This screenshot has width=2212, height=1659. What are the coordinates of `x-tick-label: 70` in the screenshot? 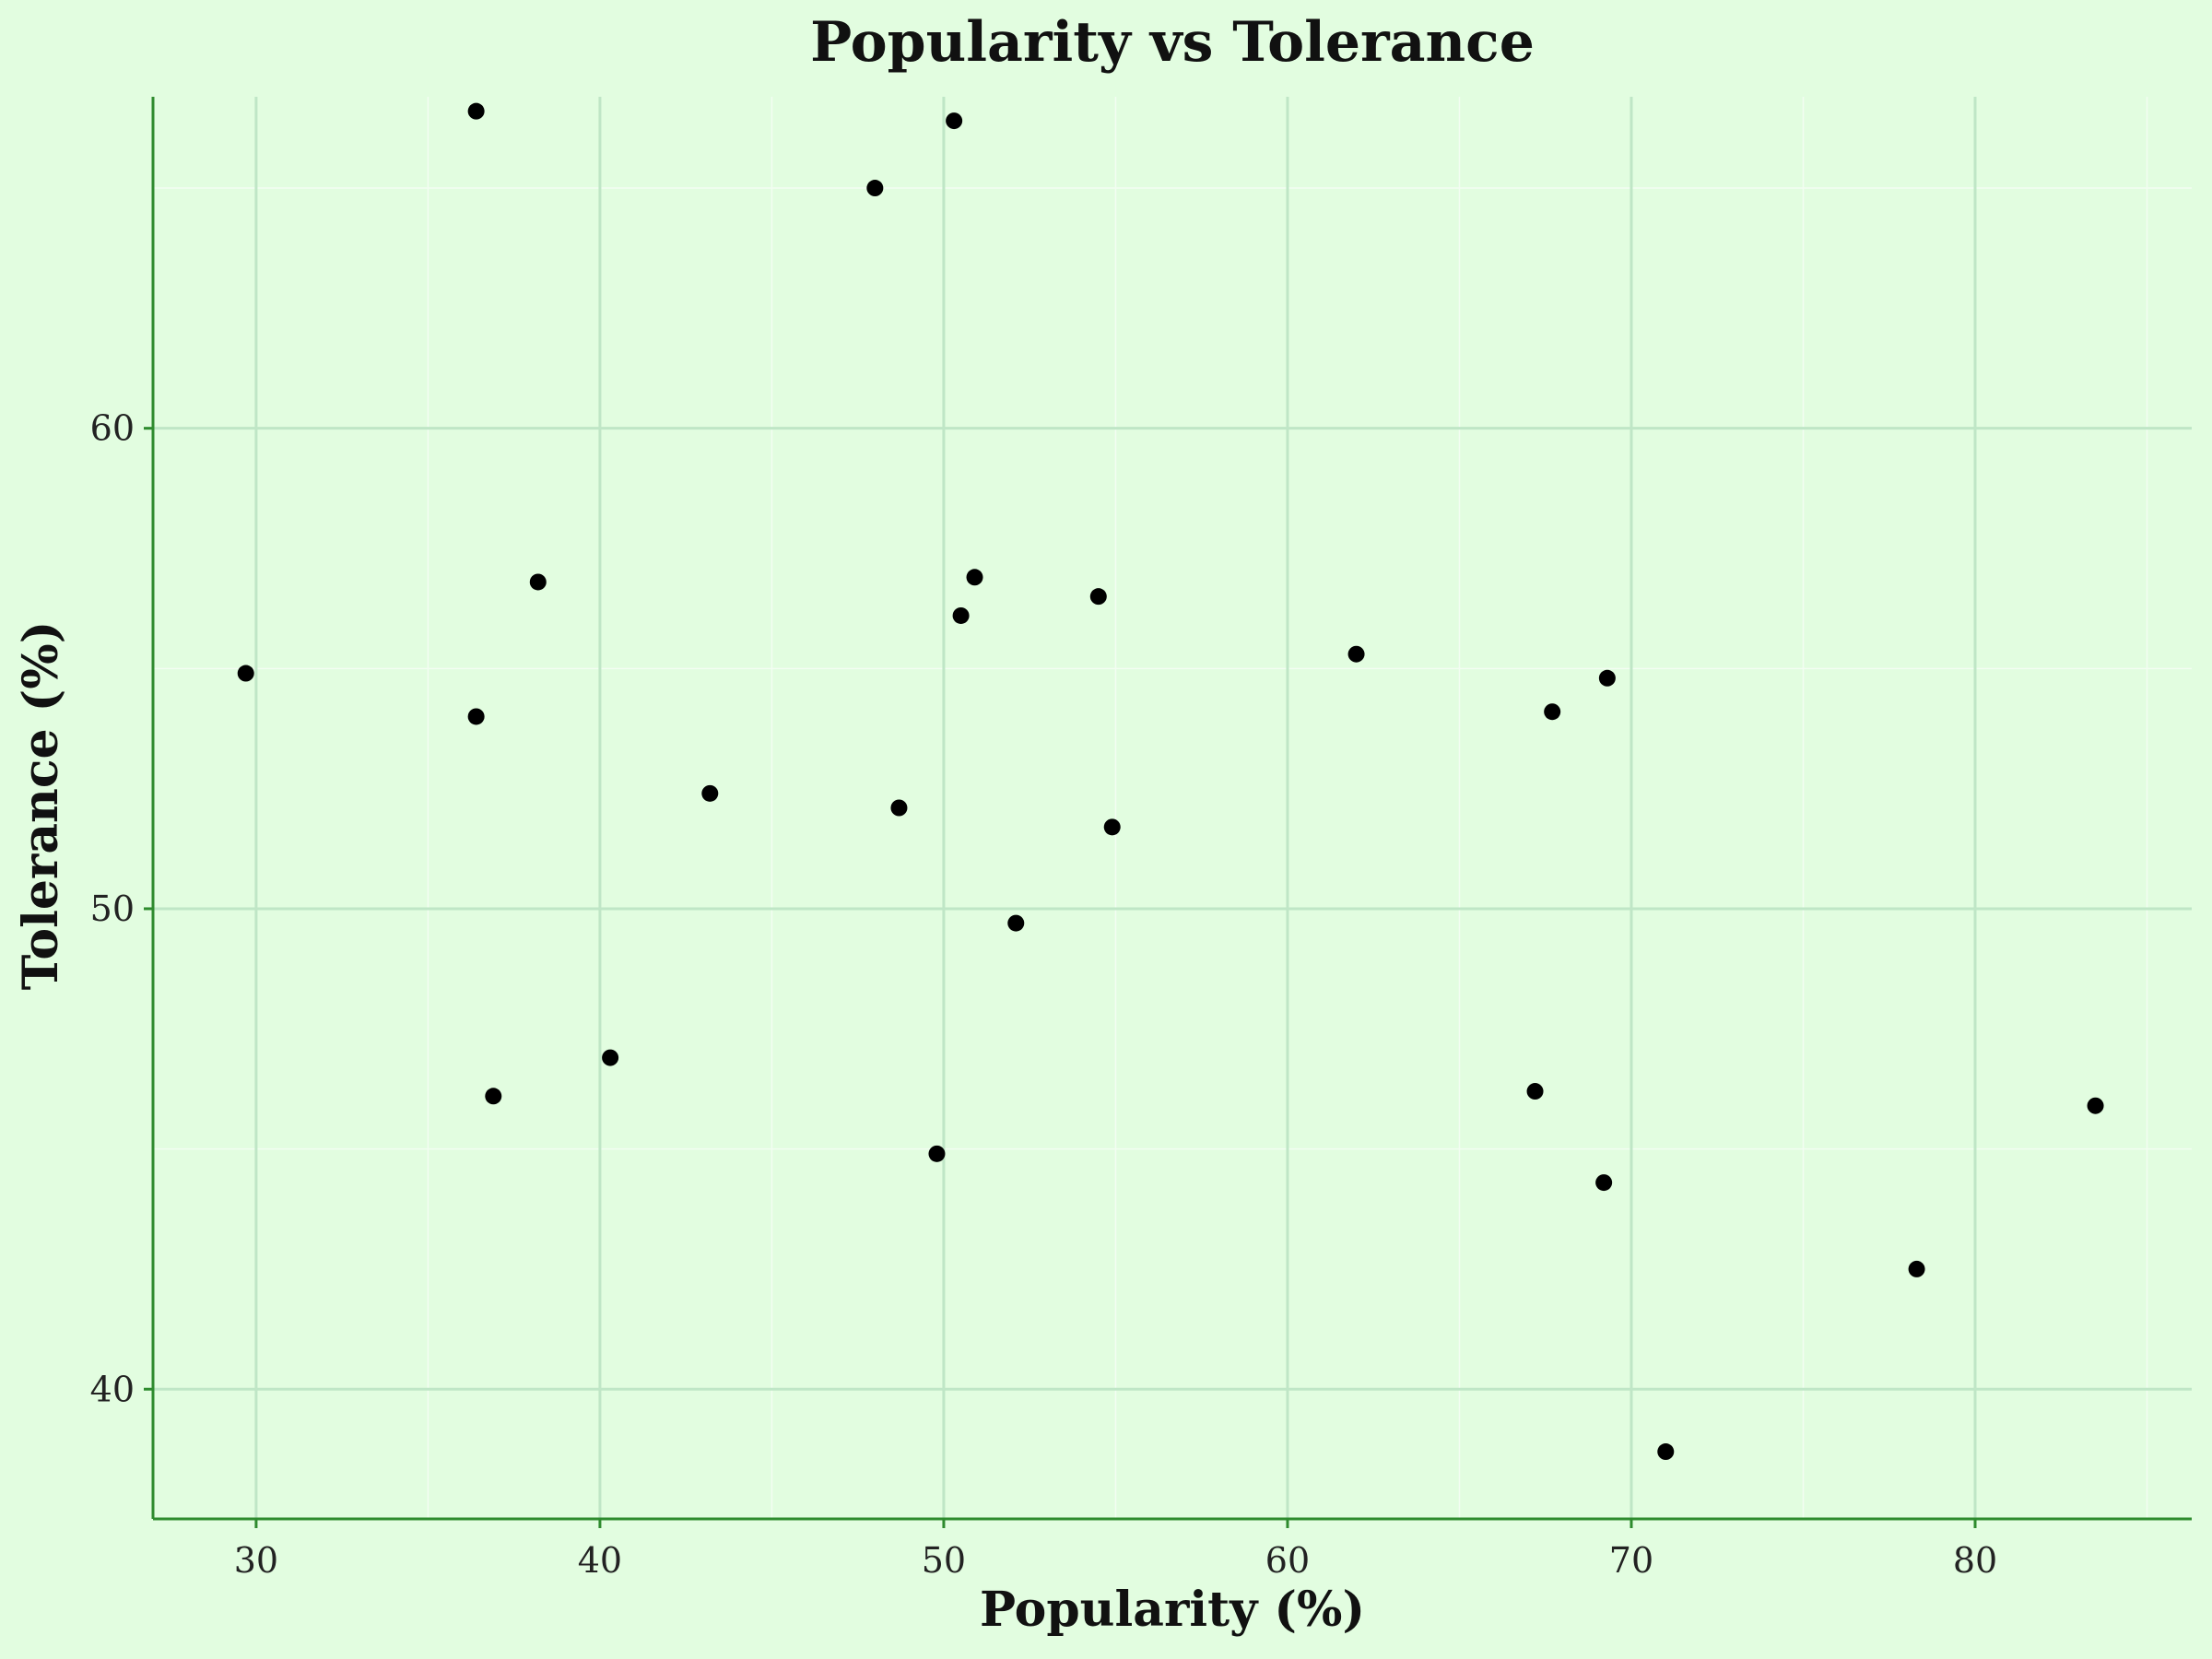 It's located at (1631, 1560).